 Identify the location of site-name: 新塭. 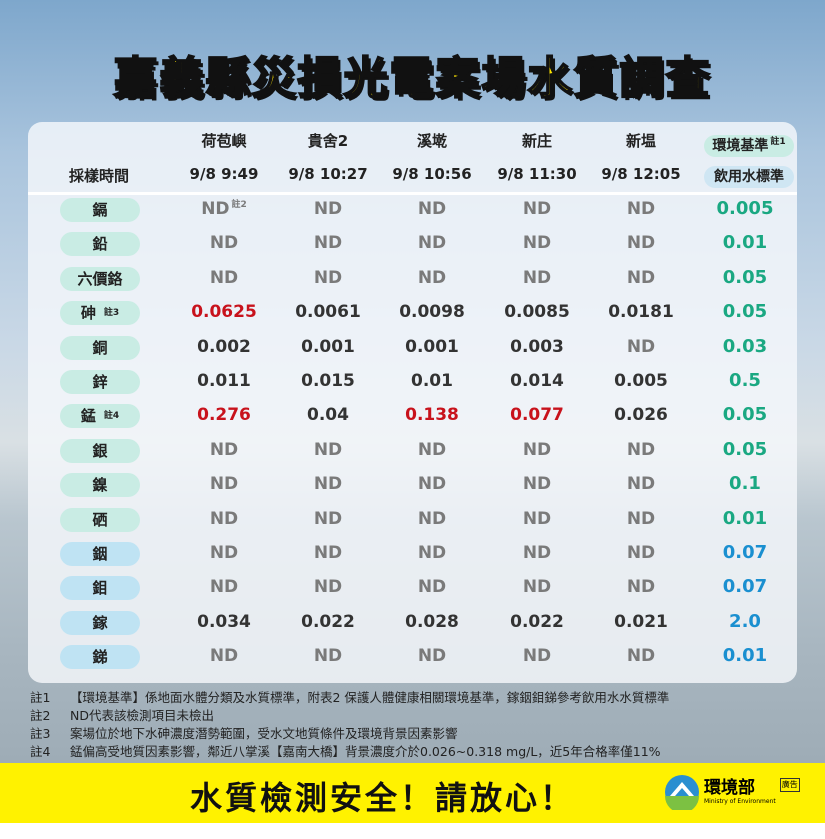
(640, 141).